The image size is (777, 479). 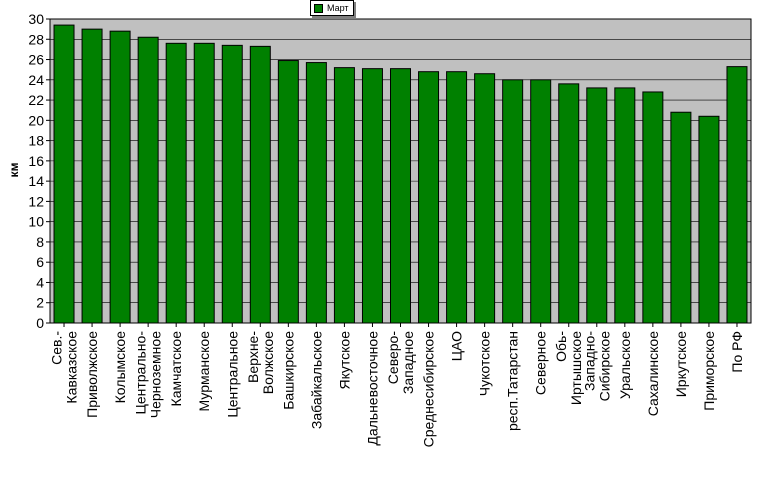 I want to click on x-tick-label-line: Чукотское, so click(x=485, y=363).